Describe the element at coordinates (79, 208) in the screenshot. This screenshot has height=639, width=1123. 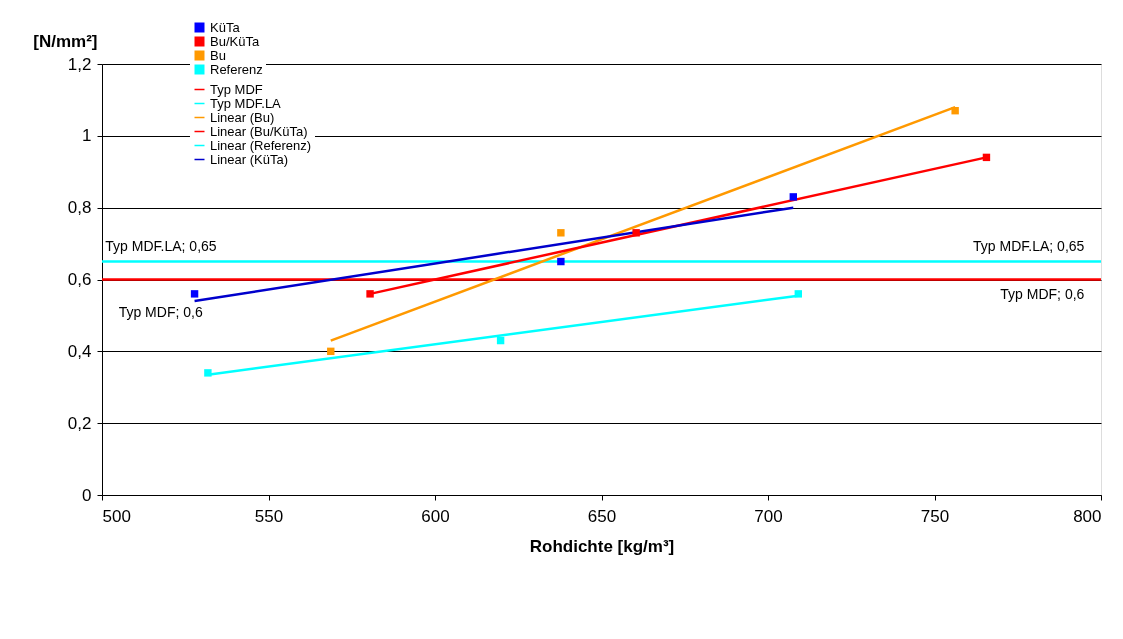
I see `y-tick-label: 0,8` at that location.